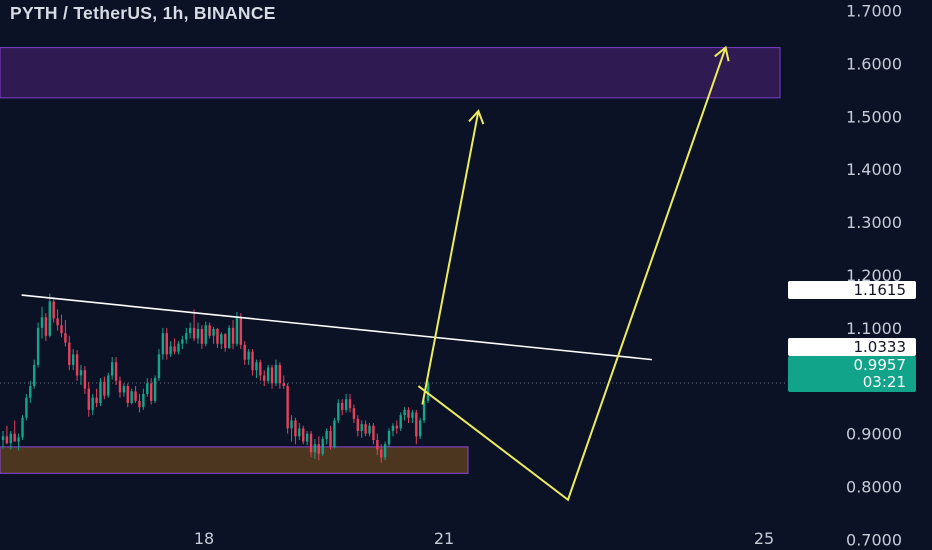 This screenshot has width=932, height=550. What do you see at coordinates (484, 538) in the screenshot?
I see `time-axis: 18 21 25` at bounding box center [484, 538].